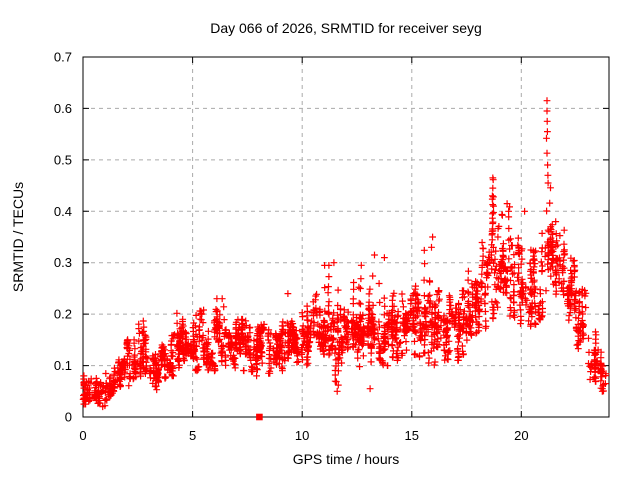  I want to click on flag-marker, so click(259, 417).